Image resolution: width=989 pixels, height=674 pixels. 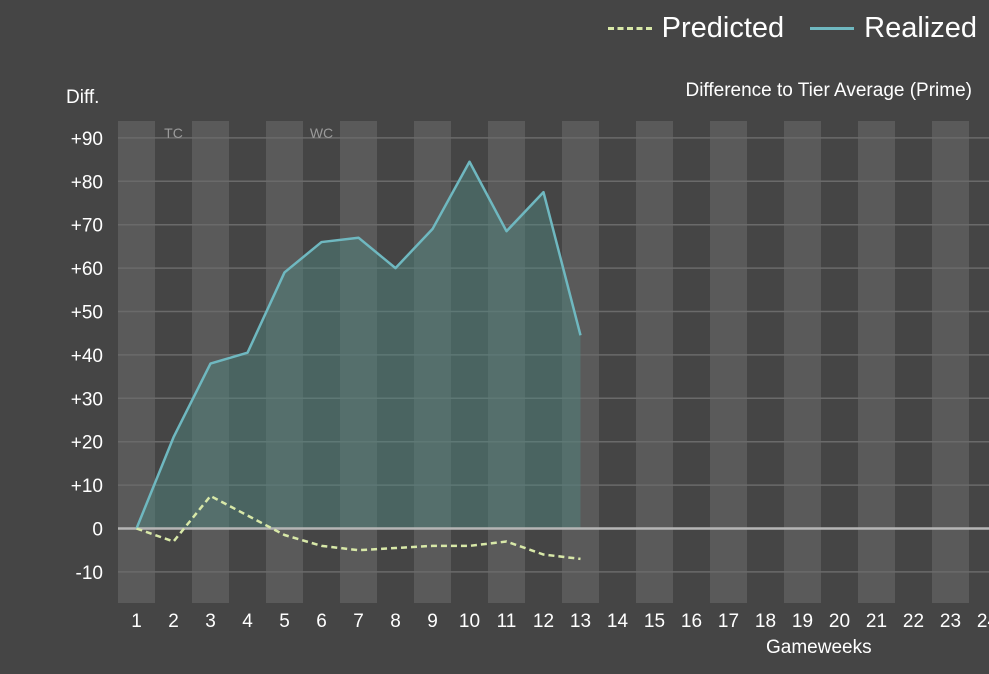 I want to click on x-tick-label: 7, so click(x=358, y=621).